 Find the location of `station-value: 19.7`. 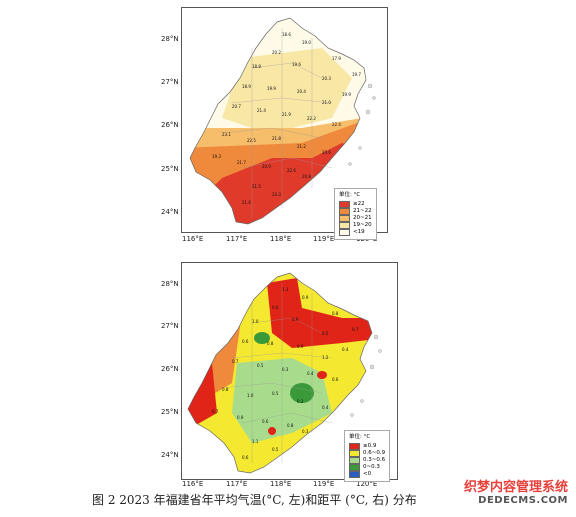

station-value: 19.7 is located at coordinates (356, 74).